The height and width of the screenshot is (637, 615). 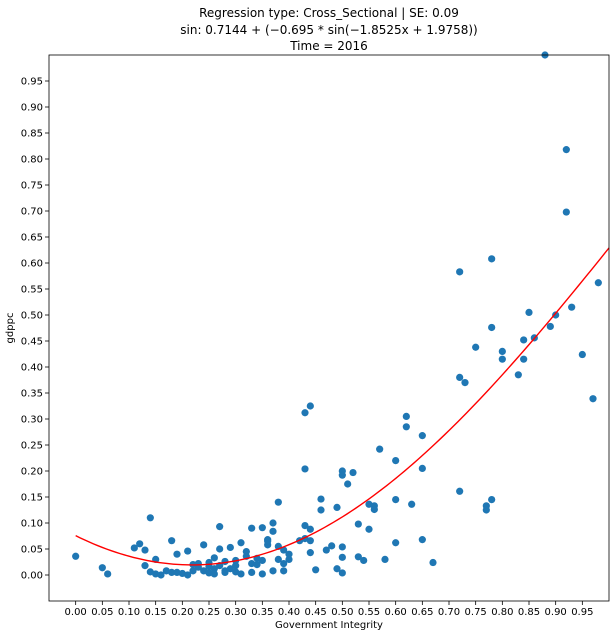 I want to click on x-tick-label: 0.95, so click(x=582, y=612).